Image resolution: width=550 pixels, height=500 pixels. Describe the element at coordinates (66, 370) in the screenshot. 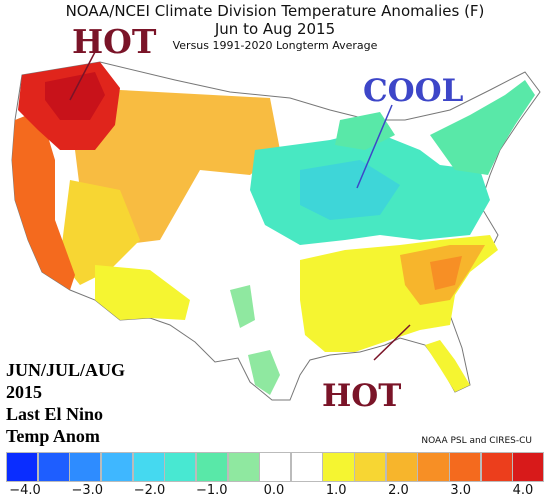

I see `caption-months: JUN/JUL/AUG` at that location.